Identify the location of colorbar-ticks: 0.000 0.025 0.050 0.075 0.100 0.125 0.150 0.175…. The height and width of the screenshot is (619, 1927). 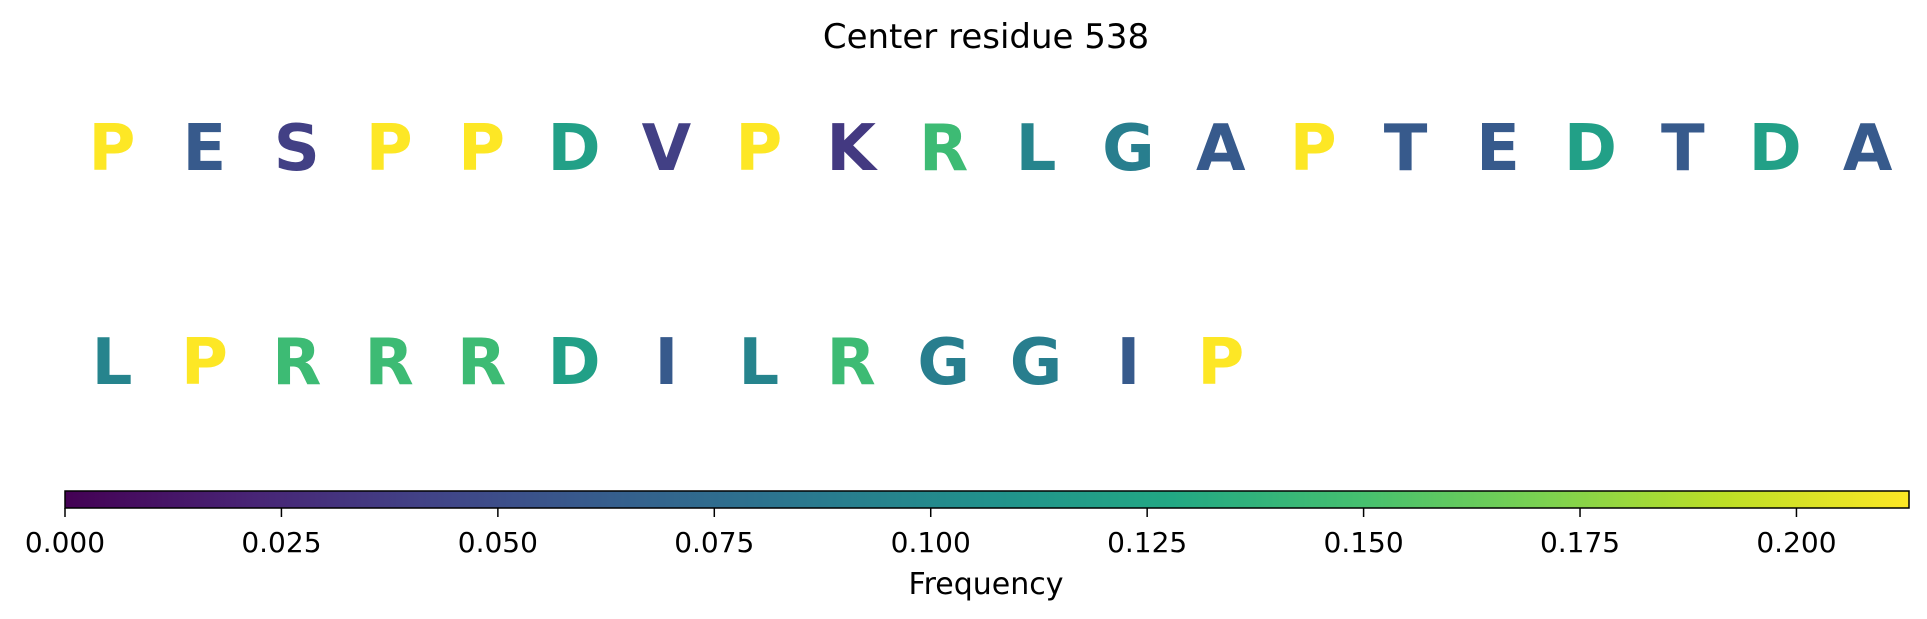
(931, 533).